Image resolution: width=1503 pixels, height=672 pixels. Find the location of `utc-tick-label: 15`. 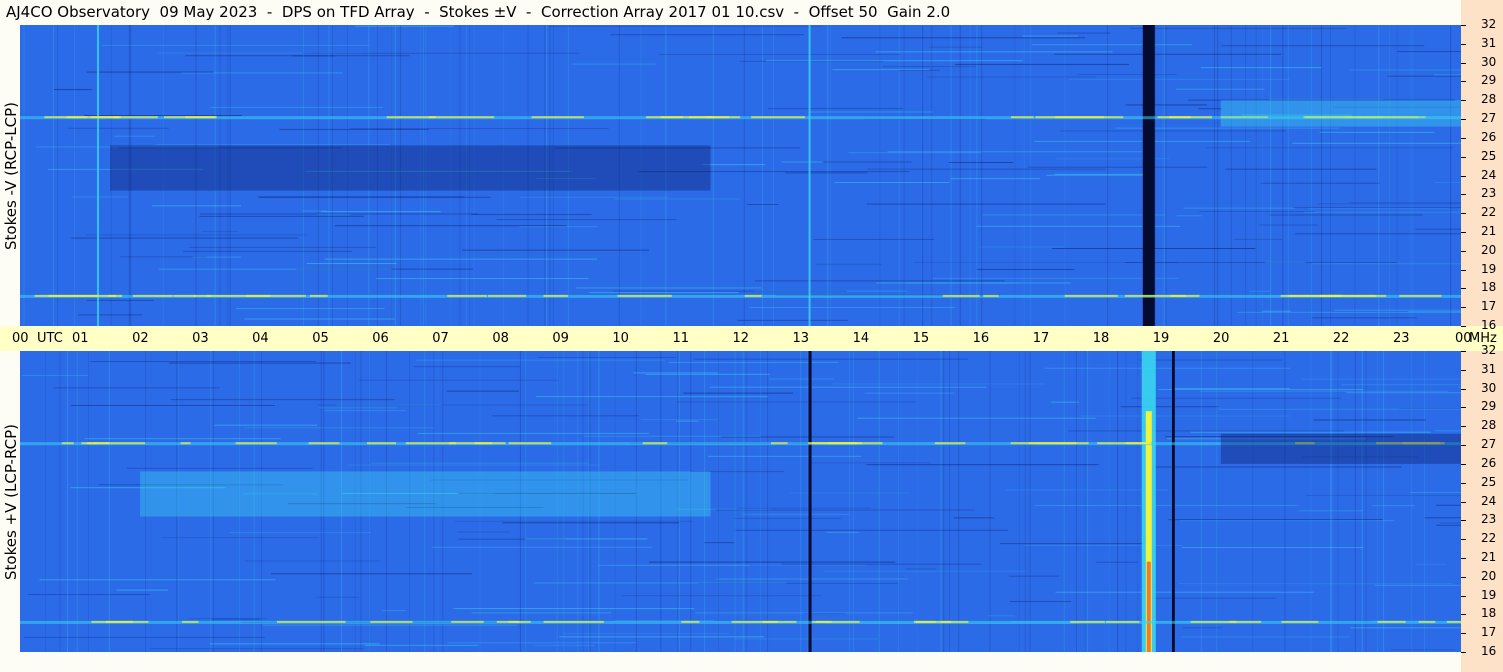

utc-tick-label: 15 is located at coordinates (921, 338).